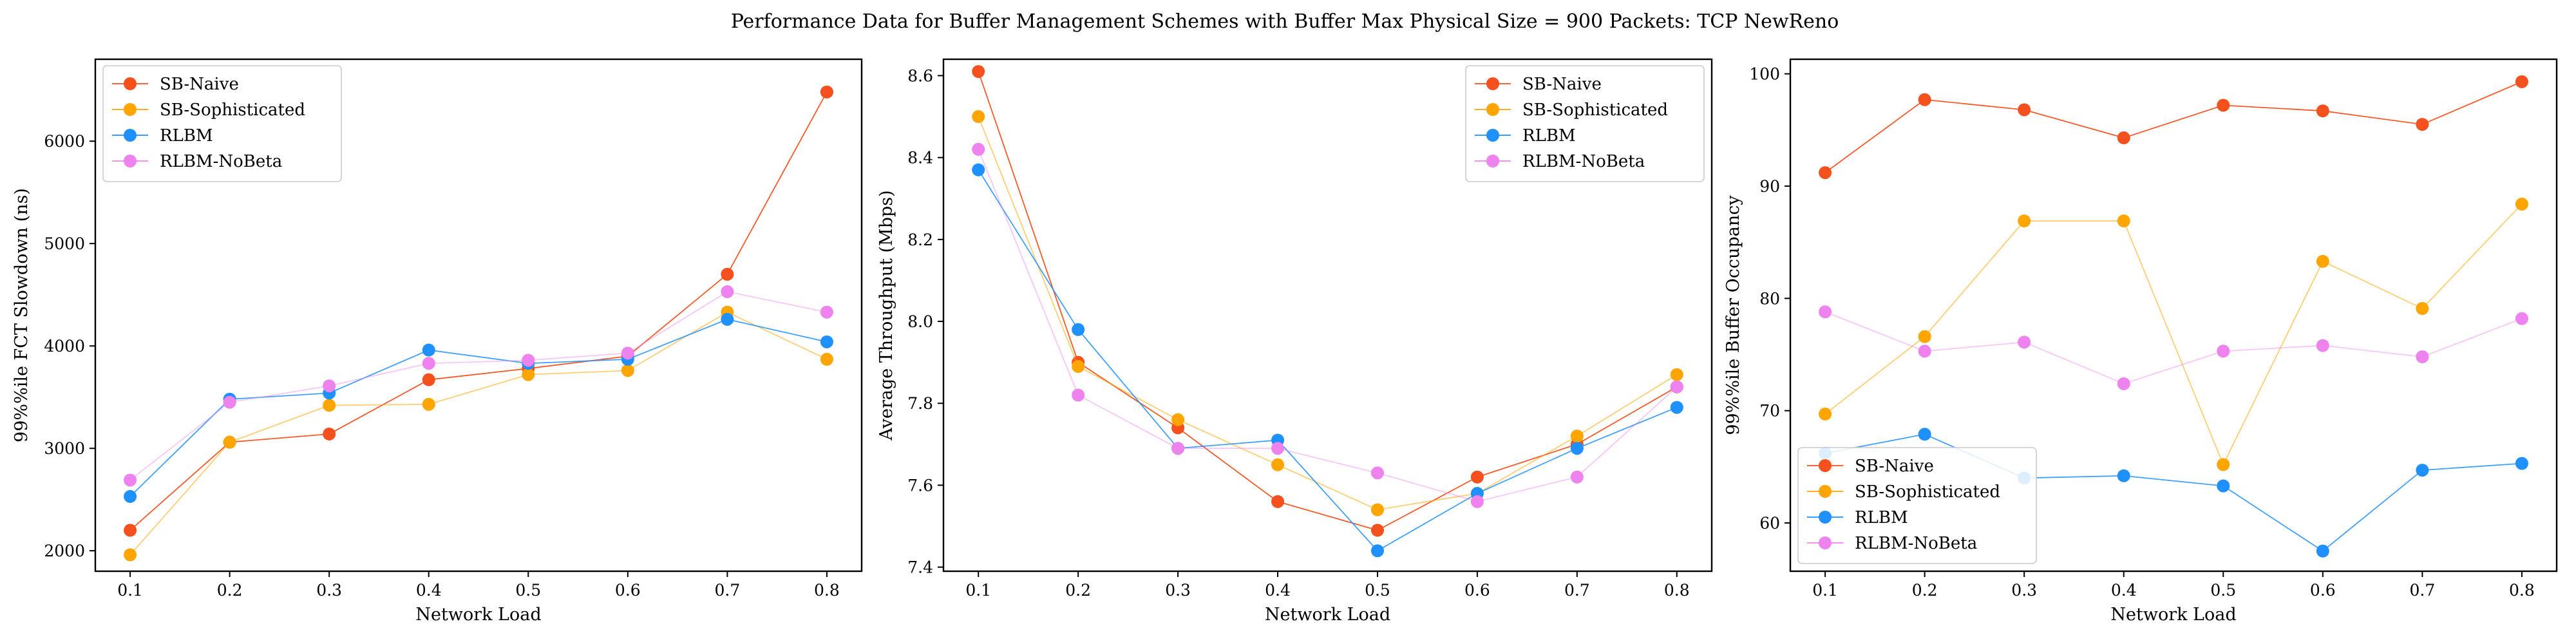  Describe the element at coordinates (2422, 590) in the screenshot. I see `x-tick-label: 0.7` at that location.